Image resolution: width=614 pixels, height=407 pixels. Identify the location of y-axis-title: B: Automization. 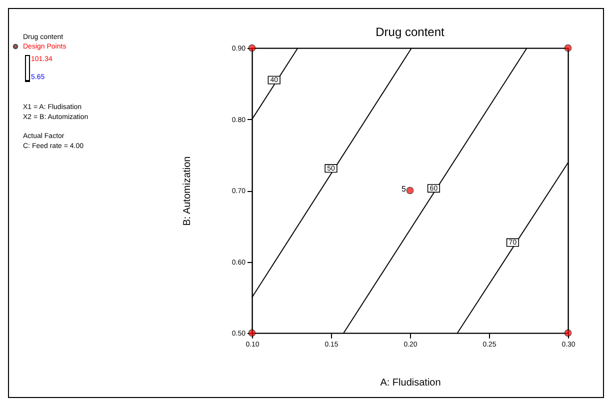
(187, 191).